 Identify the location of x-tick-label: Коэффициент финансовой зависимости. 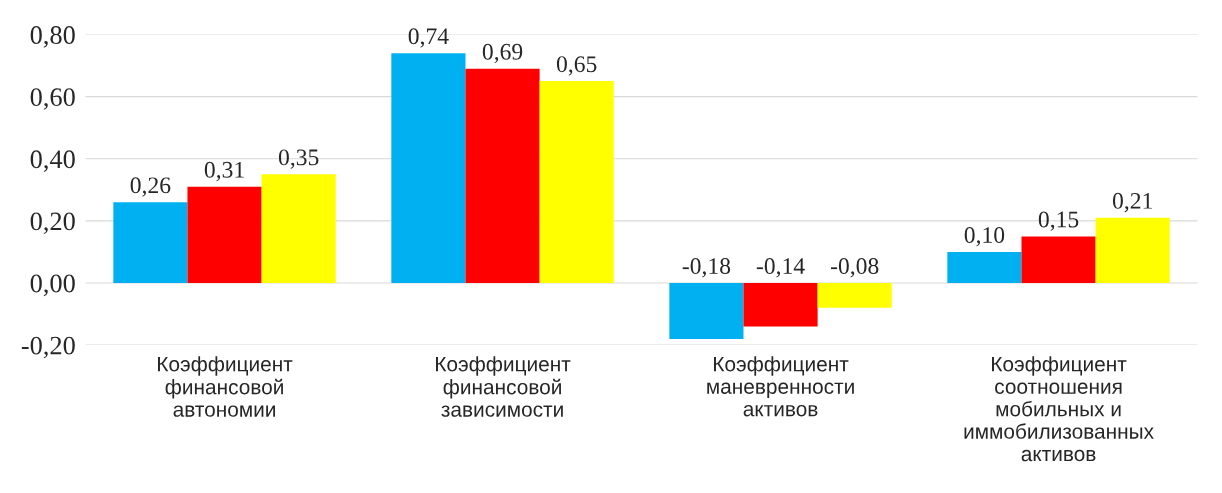
(503, 386).